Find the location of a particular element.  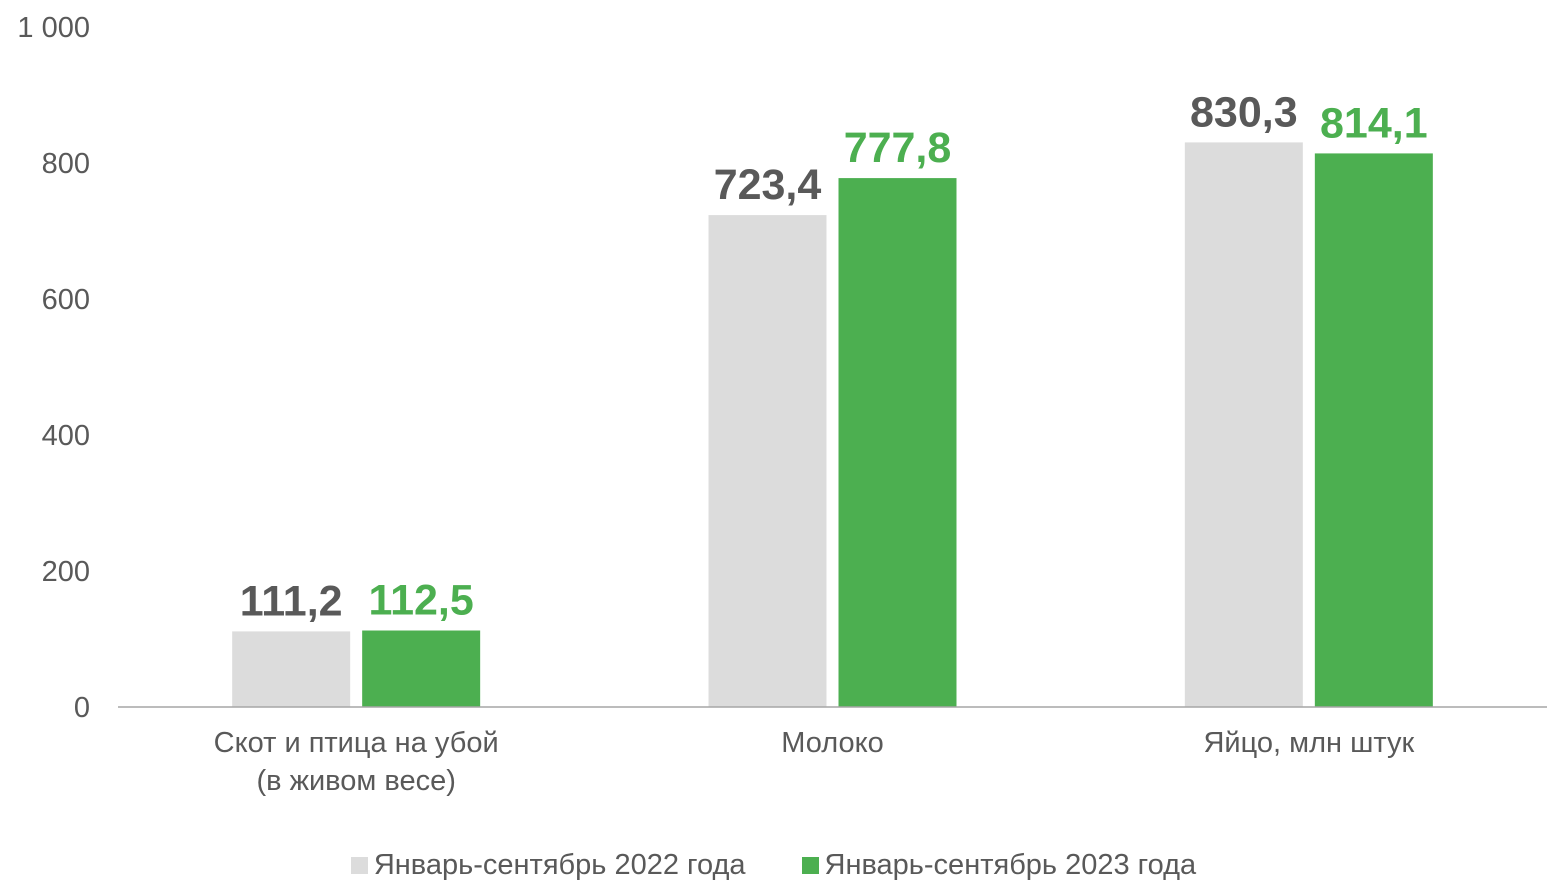

y-tick-label: 400 is located at coordinates (66, 436).